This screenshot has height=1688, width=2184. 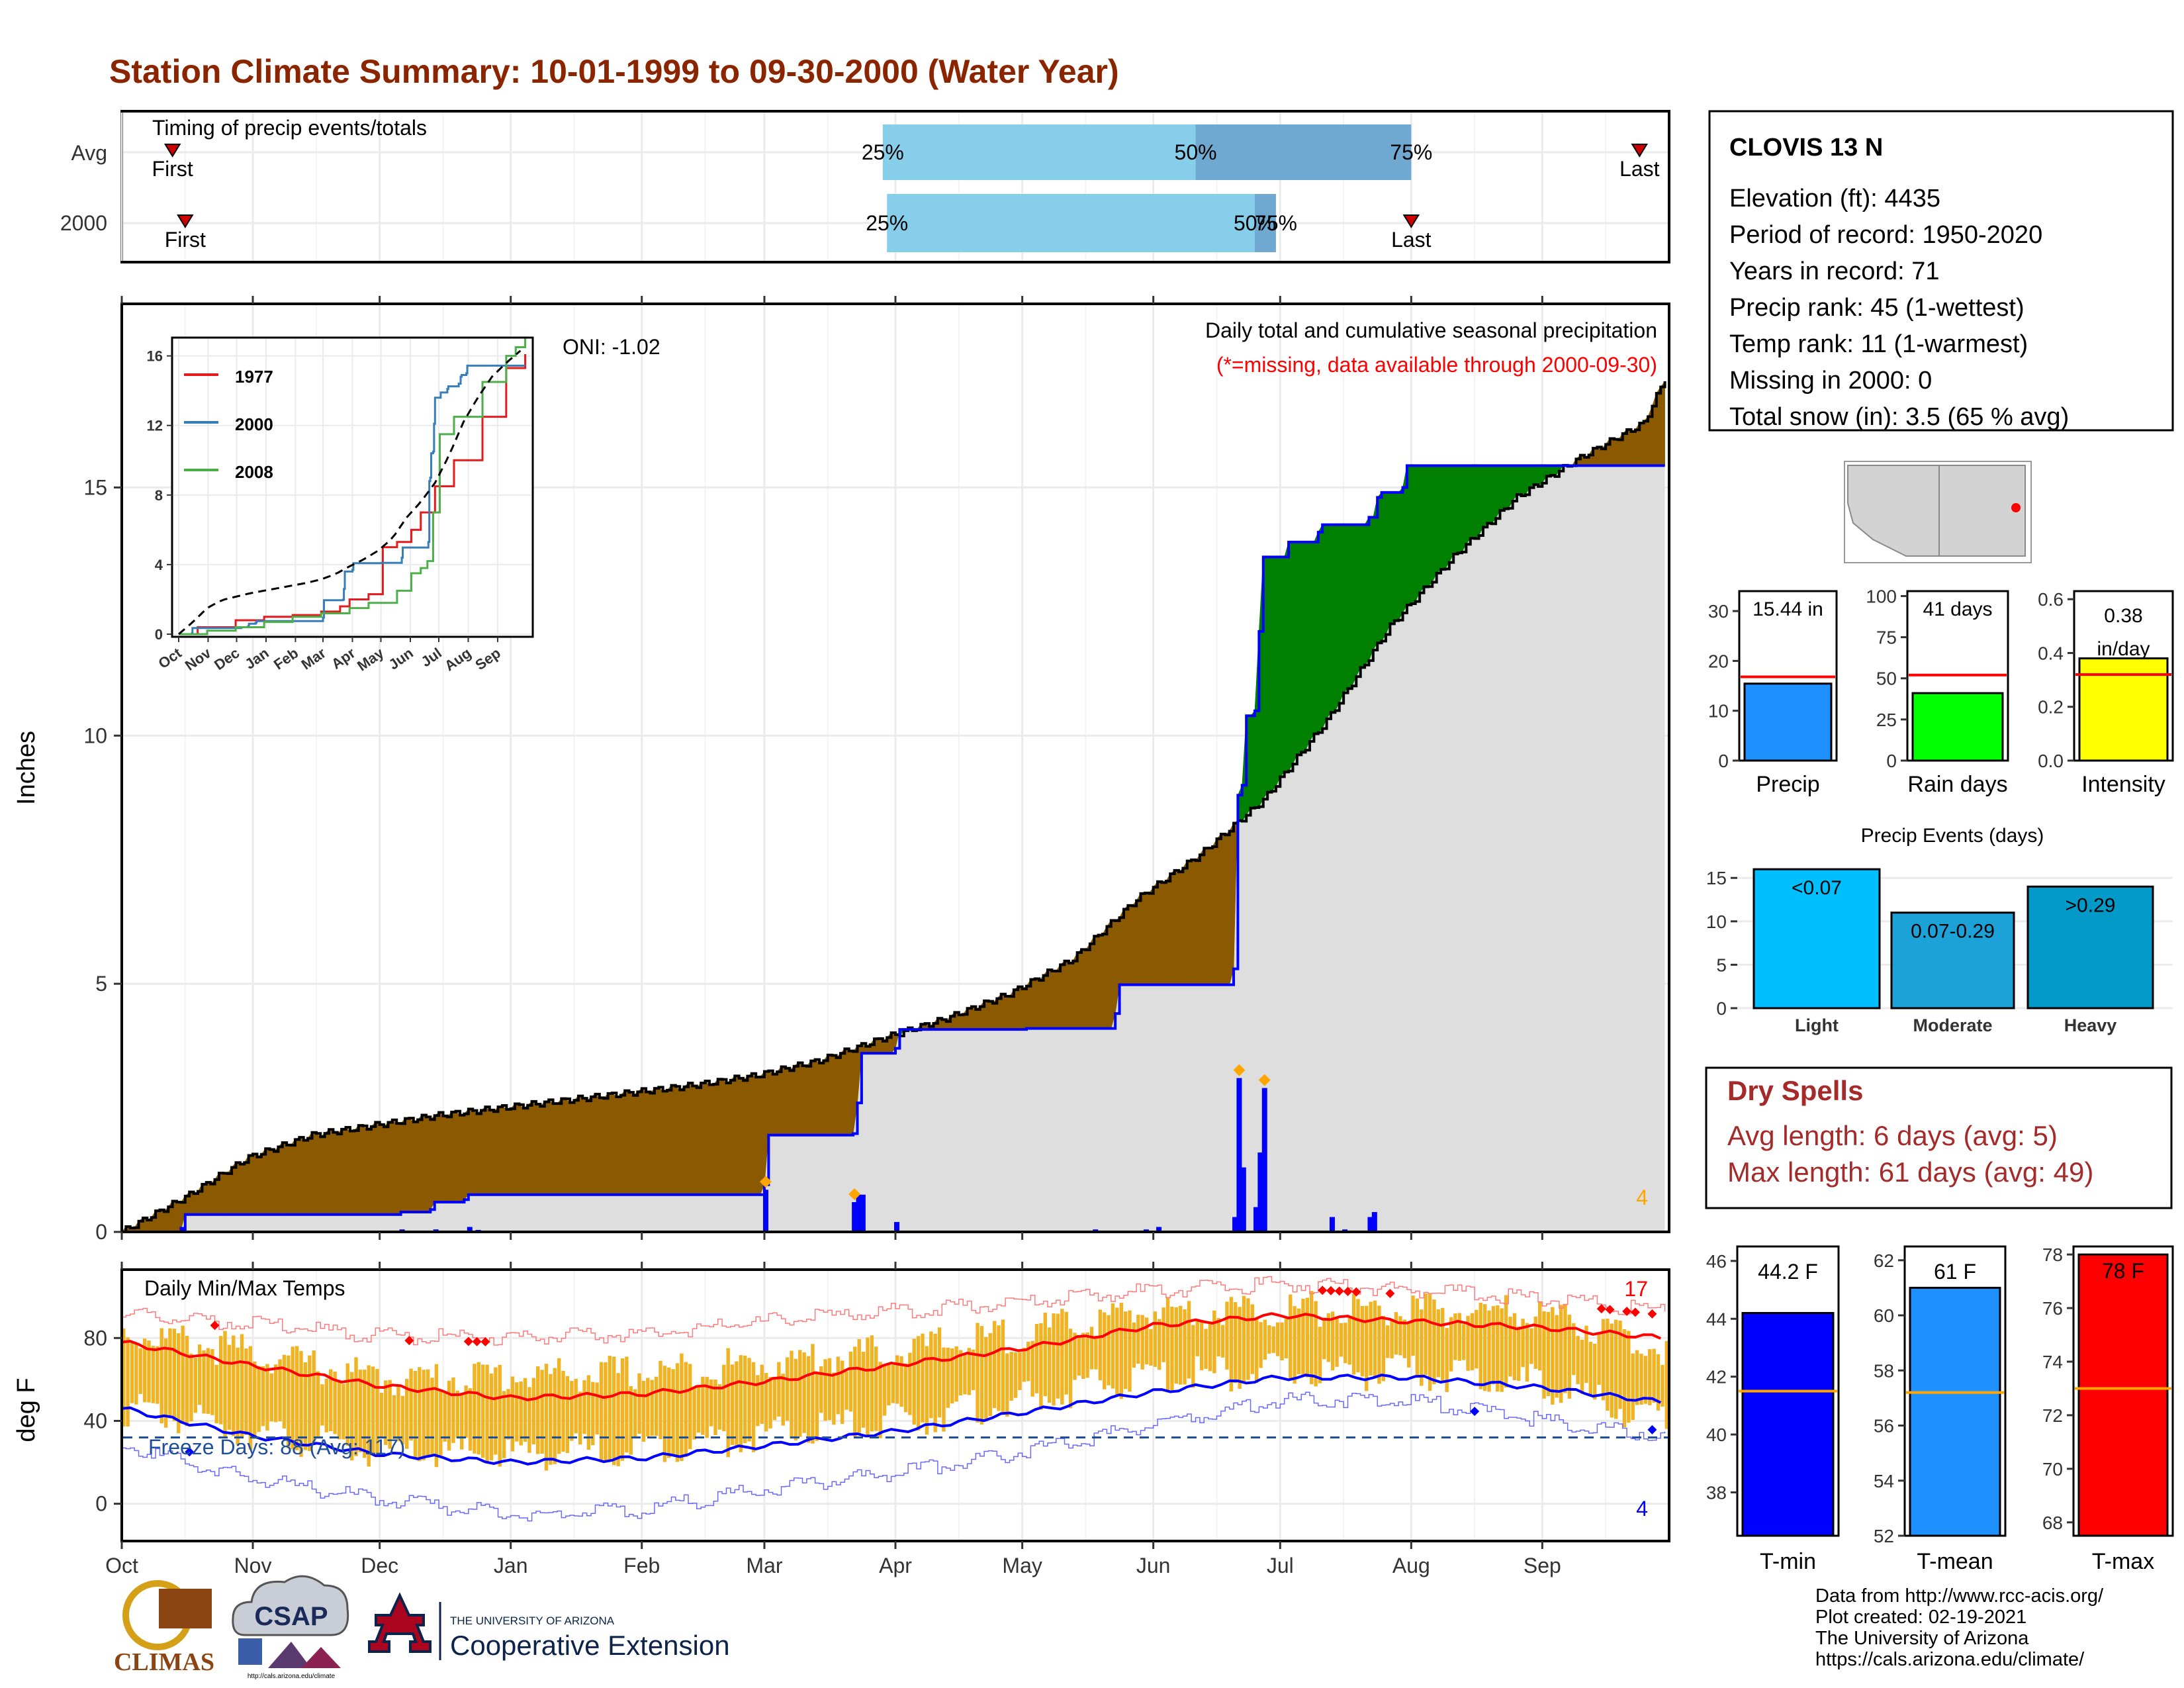 I want to click on temp-summary-axis-label: T-max, so click(x=2123, y=1561).